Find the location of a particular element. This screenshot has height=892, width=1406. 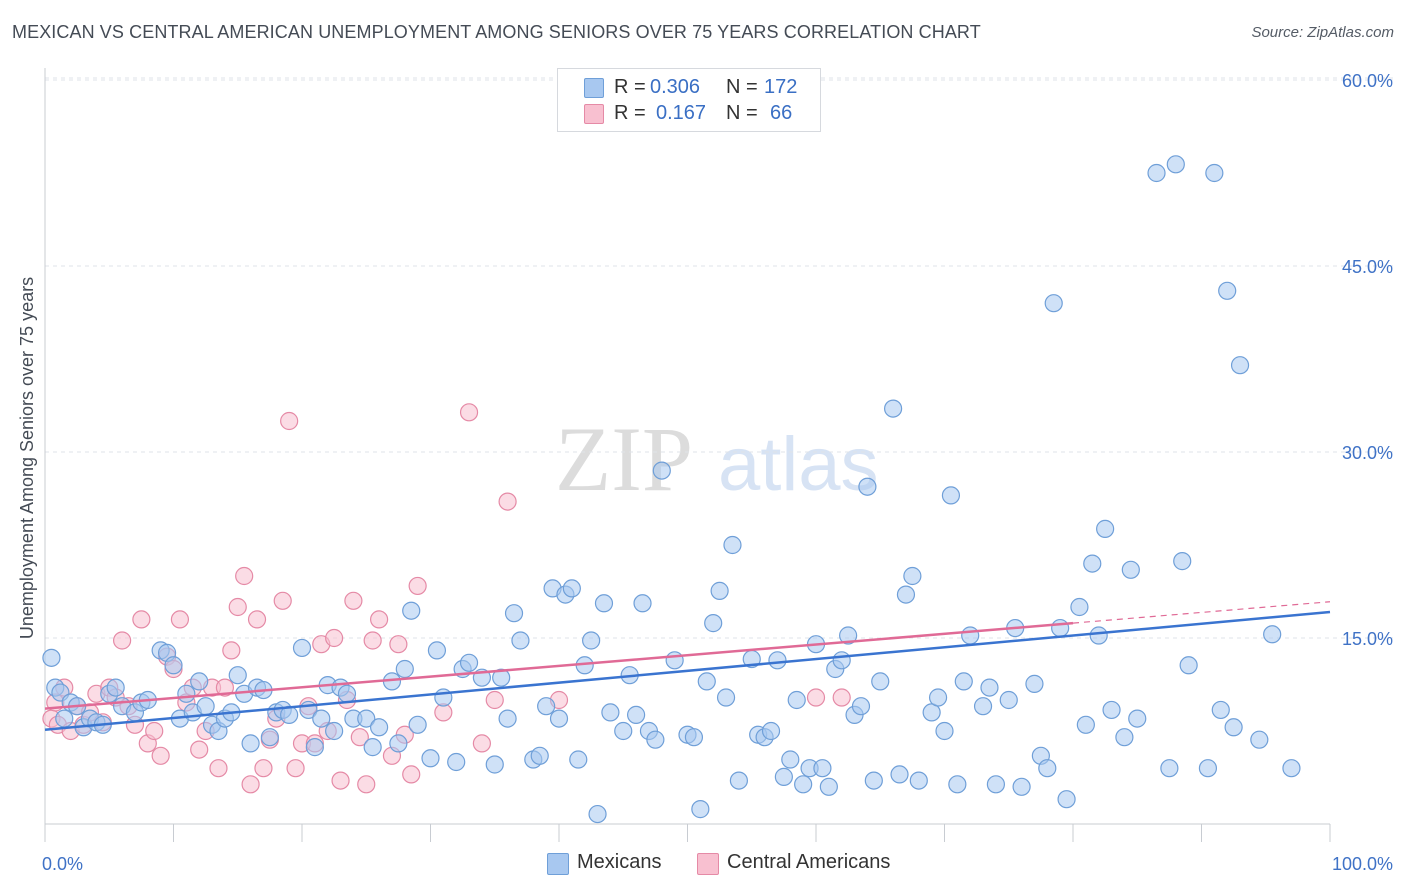

mexicans-trend-line is located at coordinates (687, 671).